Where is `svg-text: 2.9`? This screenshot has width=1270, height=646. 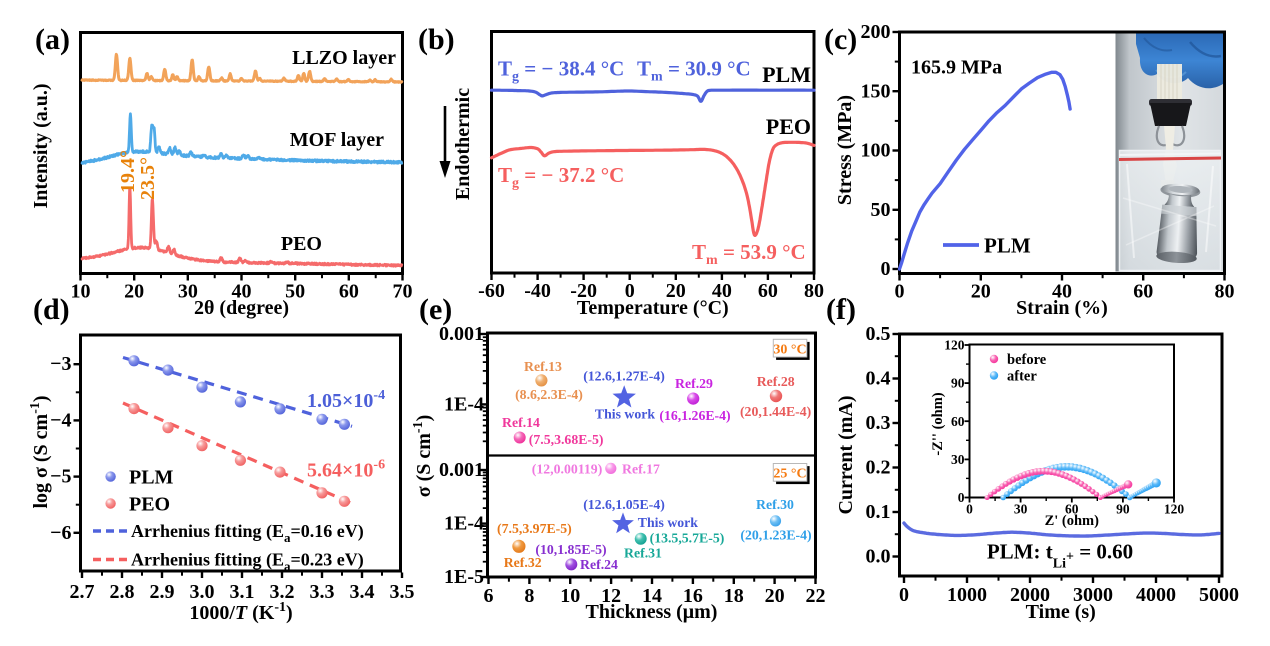
svg-text: 2.9 is located at coordinates (162, 592).